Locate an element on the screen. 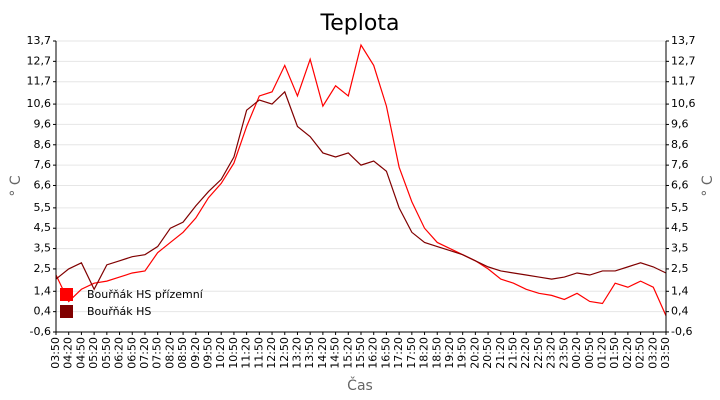 The image size is (720, 400). x-tick-label: 00:50 is located at coordinates (589, 353).